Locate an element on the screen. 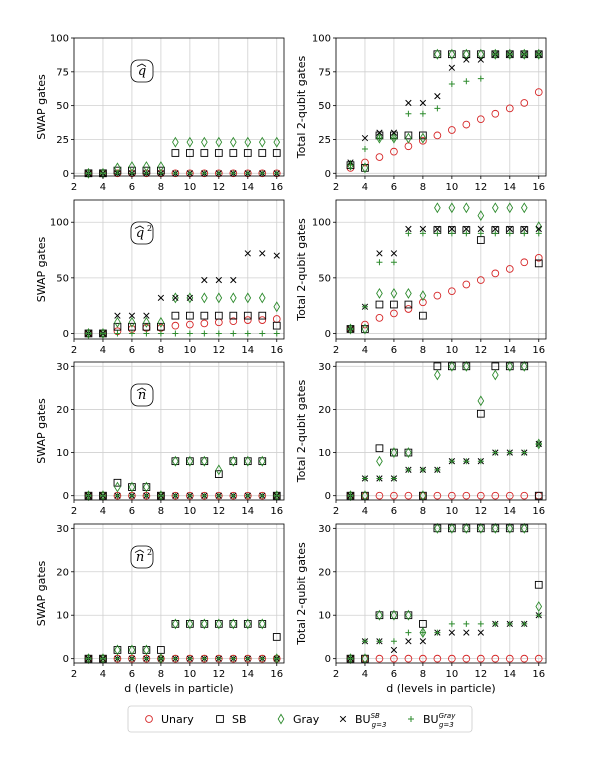 The width and height of the screenshot is (598, 759). x-tick-label: 10 is located at coordinates (451, 511).